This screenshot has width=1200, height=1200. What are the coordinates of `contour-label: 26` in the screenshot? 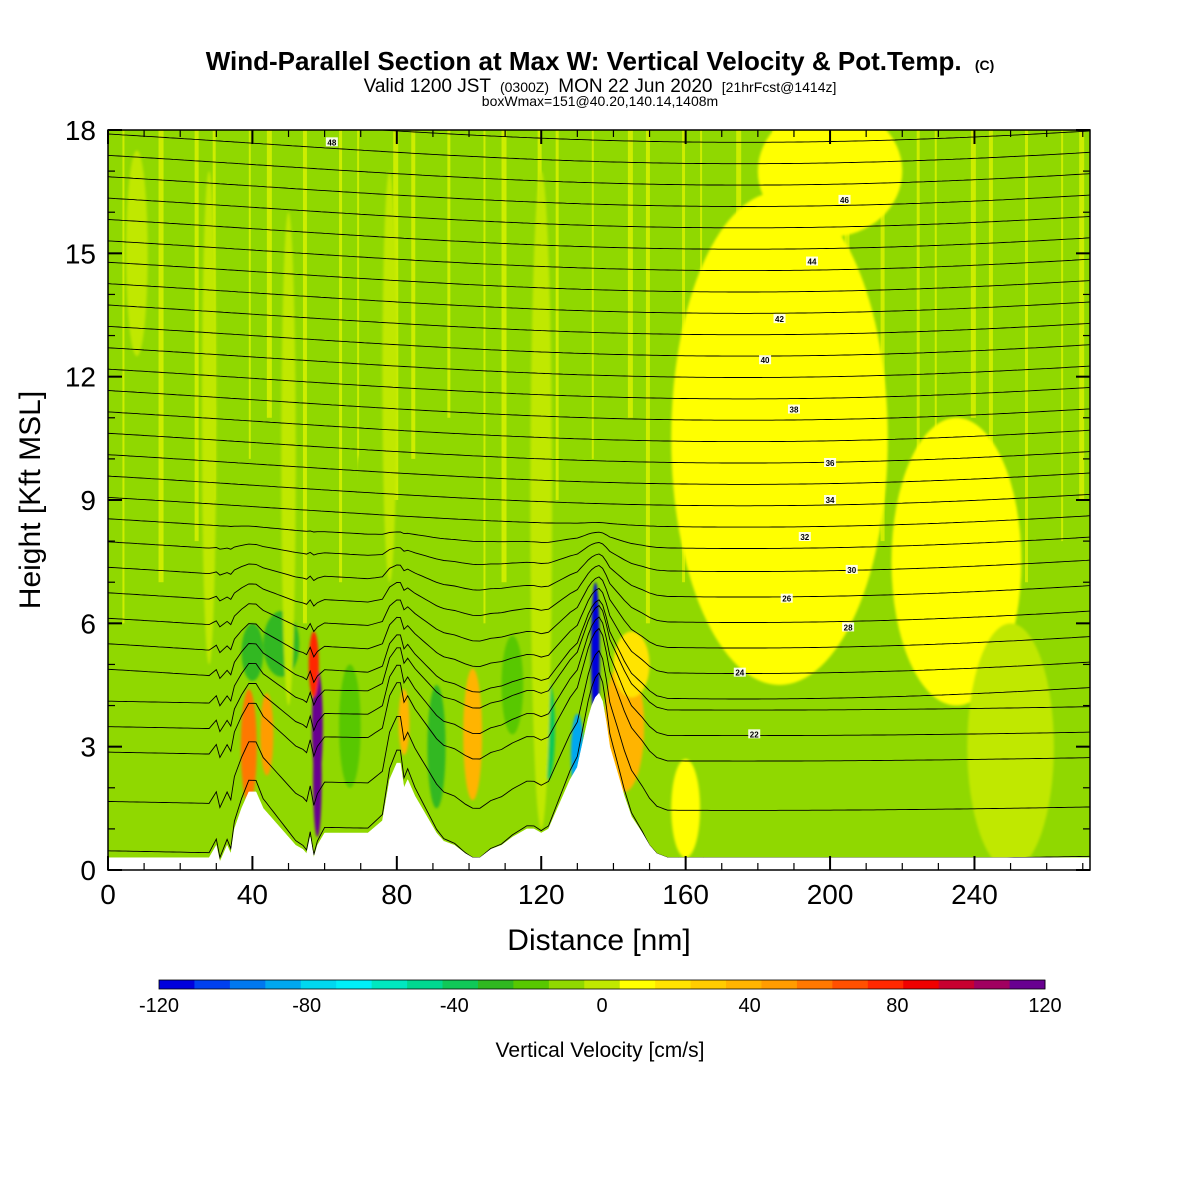 It's located at (786, 599).